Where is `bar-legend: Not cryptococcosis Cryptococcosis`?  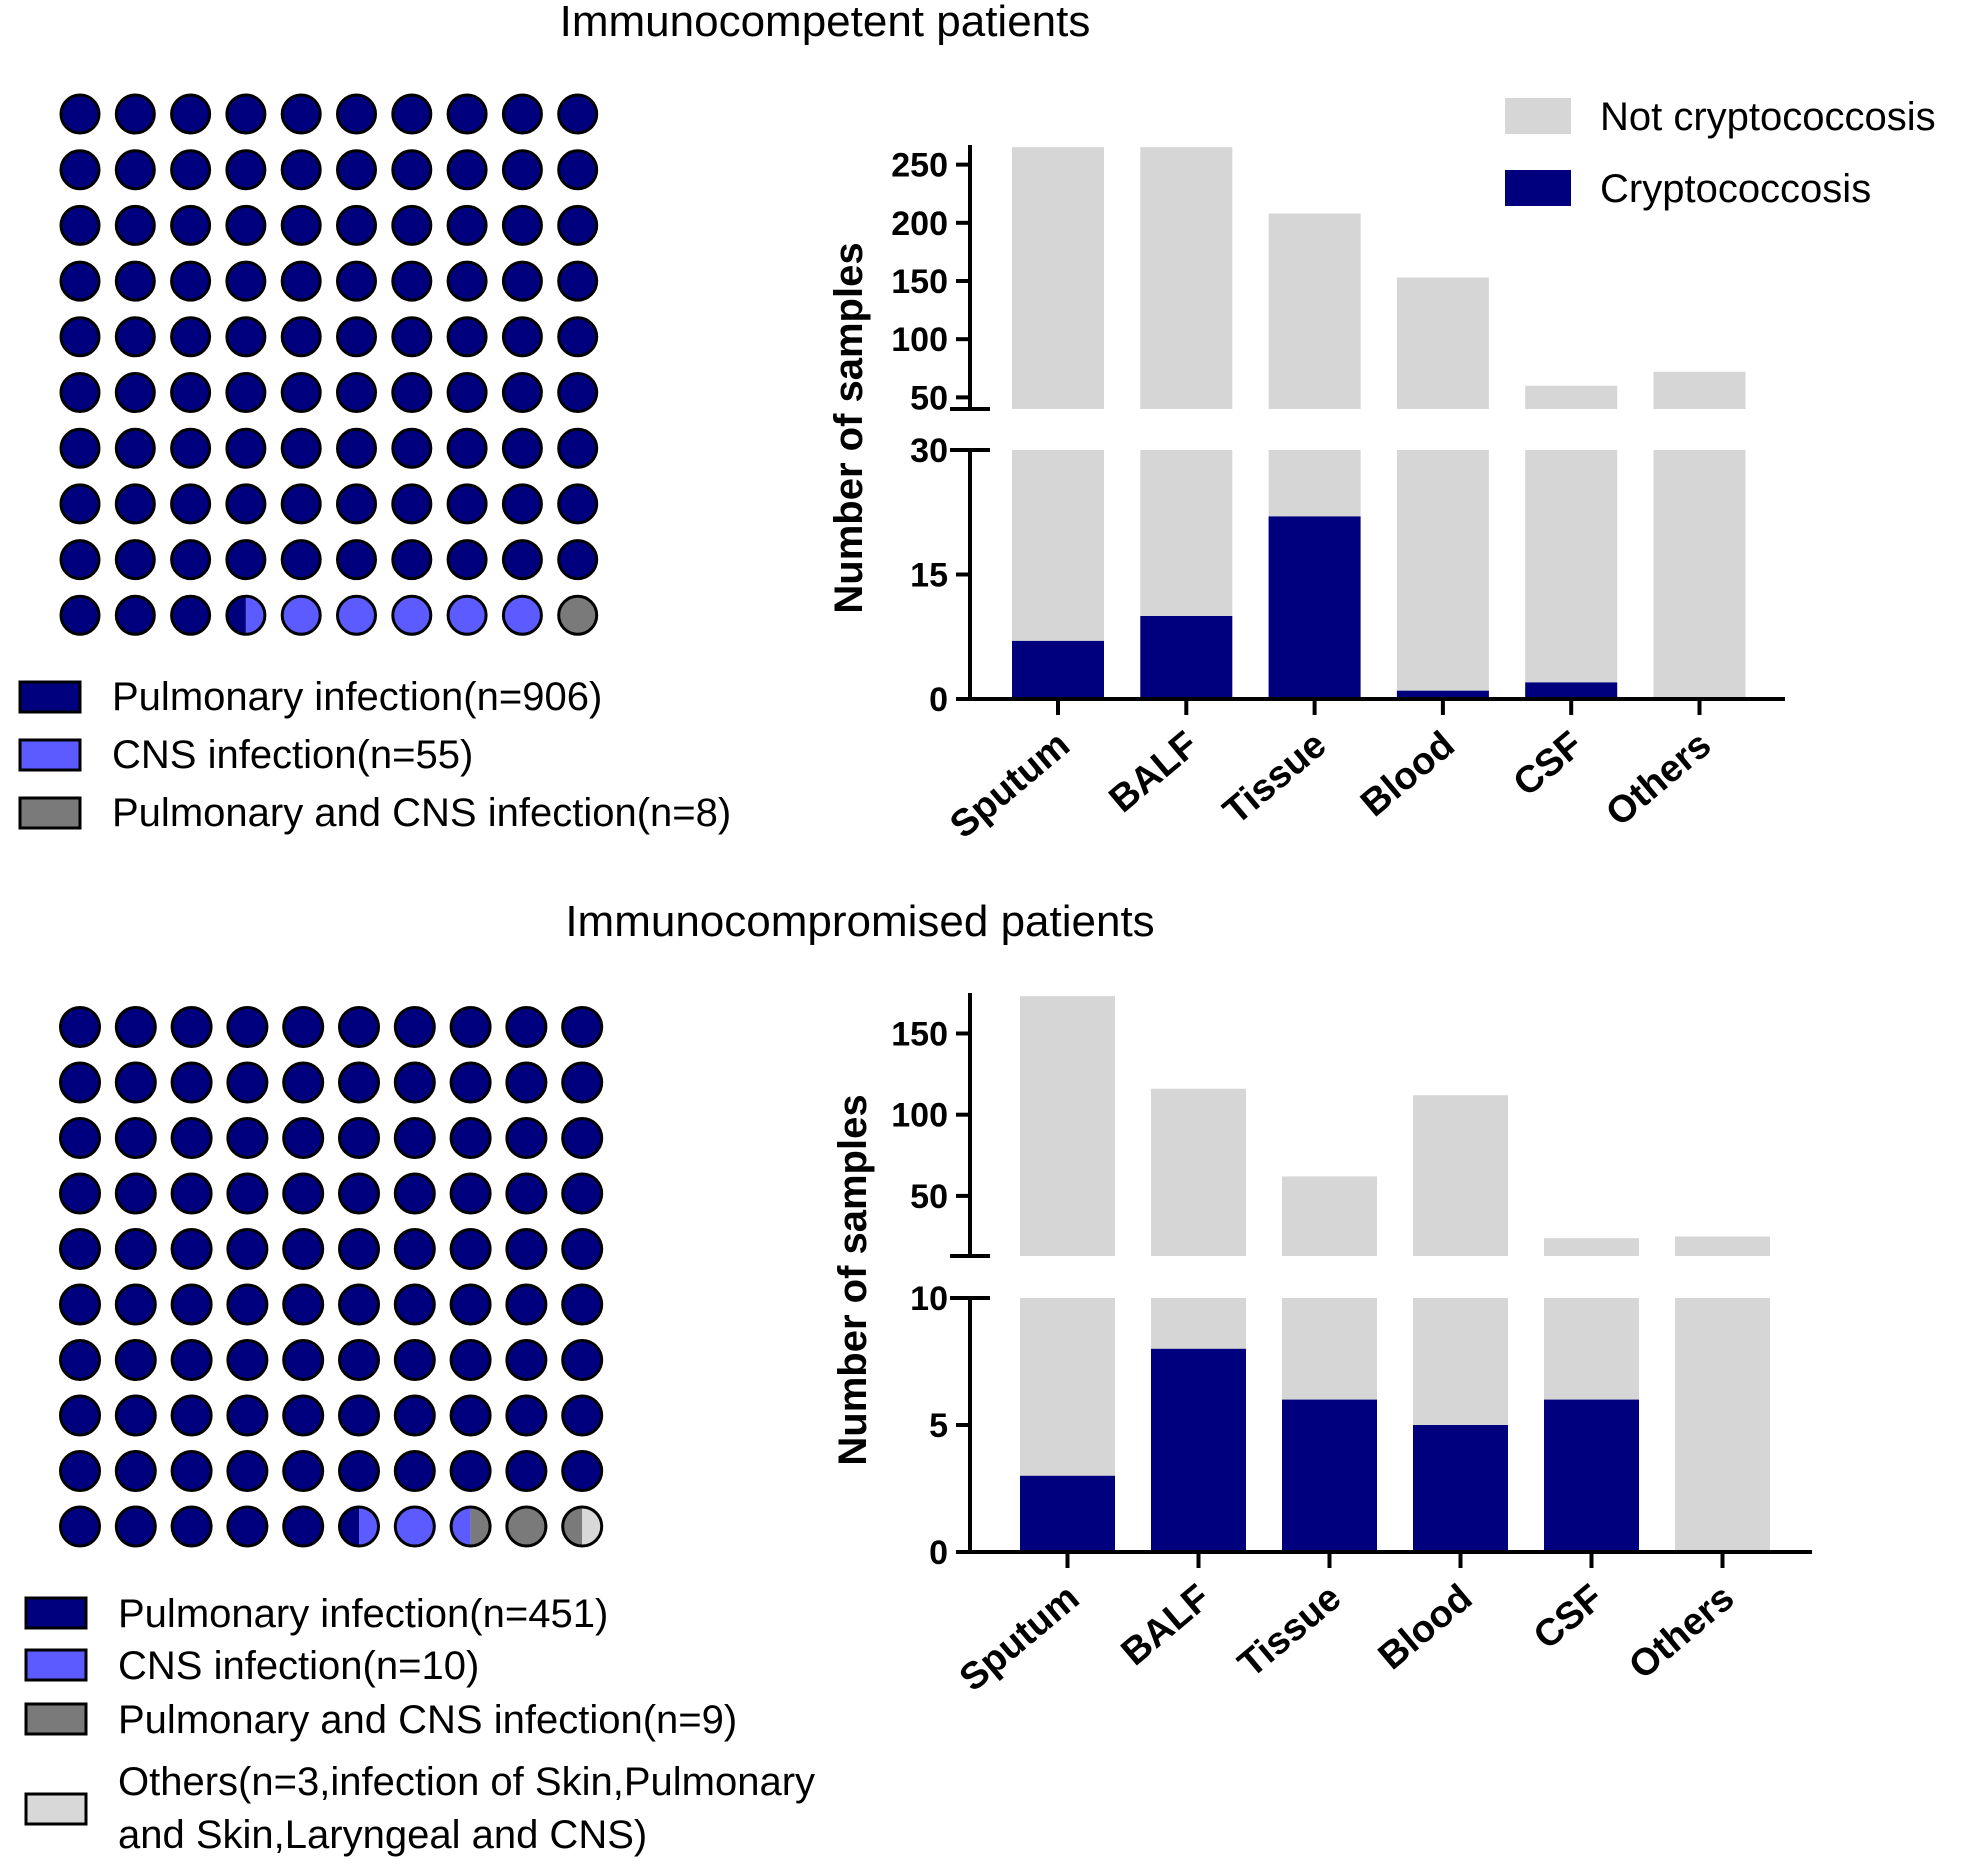
bar-legend: Not cryptococcosis Cryptococcosis is located at coordinates (1720, 153).